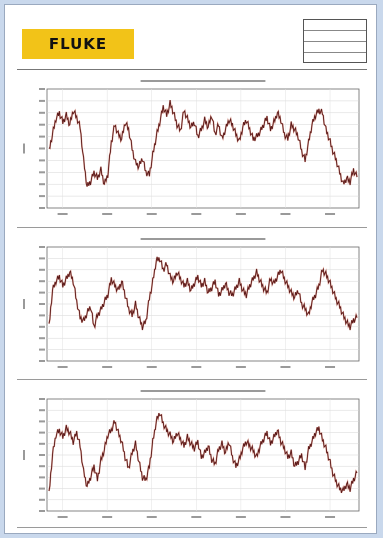  What do you see at coordinates (192, 527) in the screenshot?
I see `footer-divider` at bounding box center [192, 527].